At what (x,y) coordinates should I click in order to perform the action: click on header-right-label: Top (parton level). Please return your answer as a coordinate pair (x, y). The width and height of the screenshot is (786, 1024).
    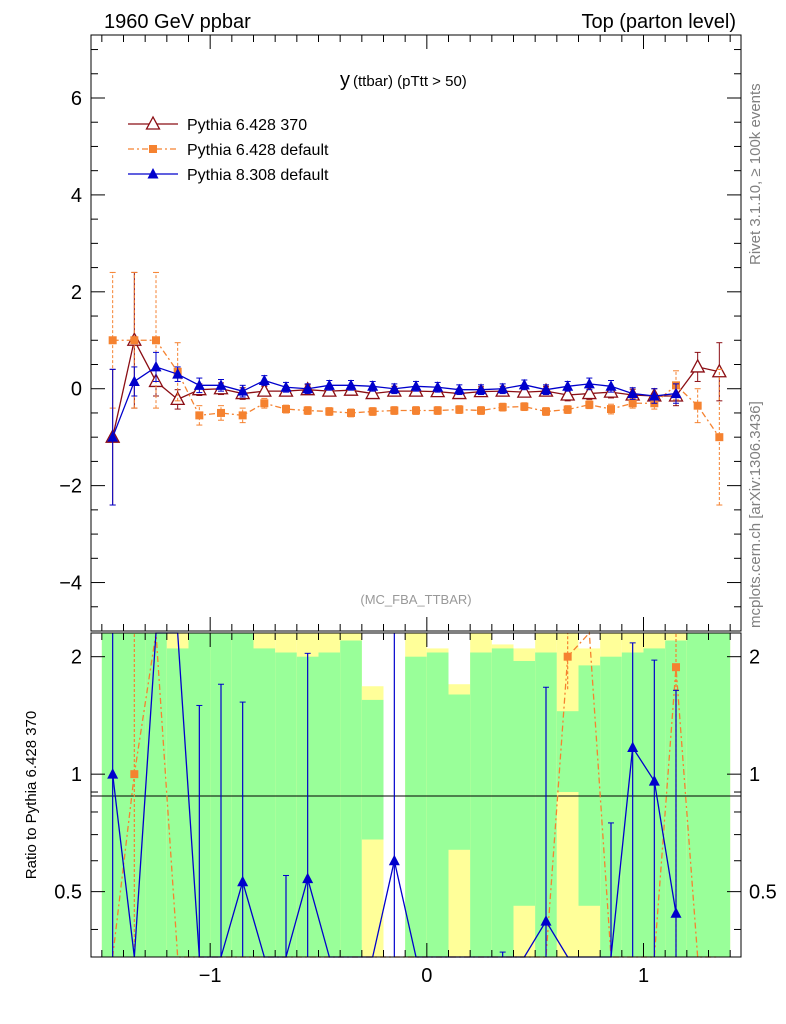
    Looking at the image, I should click on (658, 22).